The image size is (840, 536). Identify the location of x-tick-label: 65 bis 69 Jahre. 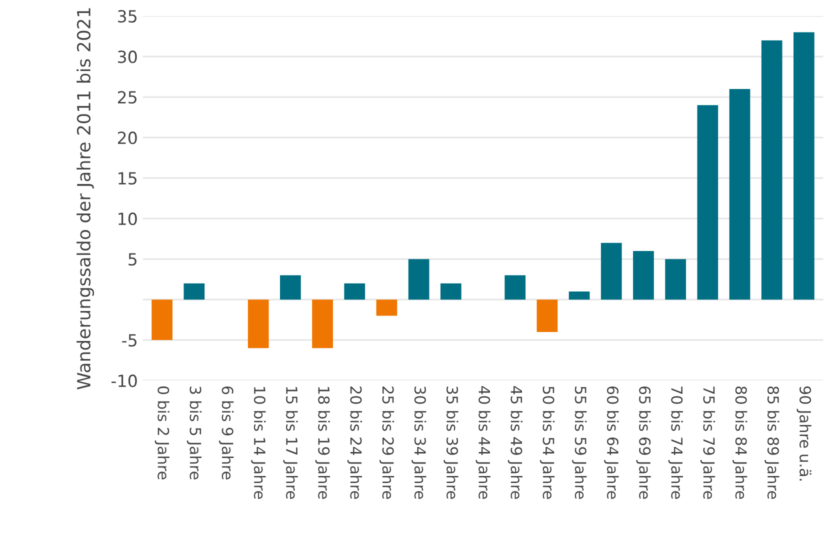
(643, 442).